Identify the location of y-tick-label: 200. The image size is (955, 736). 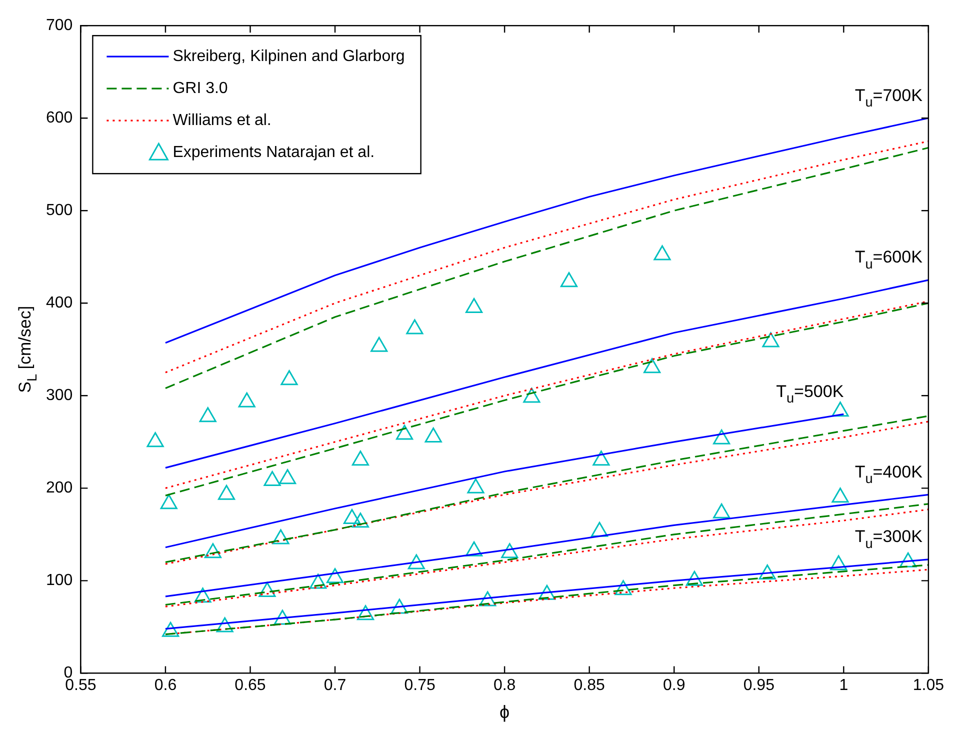
(59, 488).